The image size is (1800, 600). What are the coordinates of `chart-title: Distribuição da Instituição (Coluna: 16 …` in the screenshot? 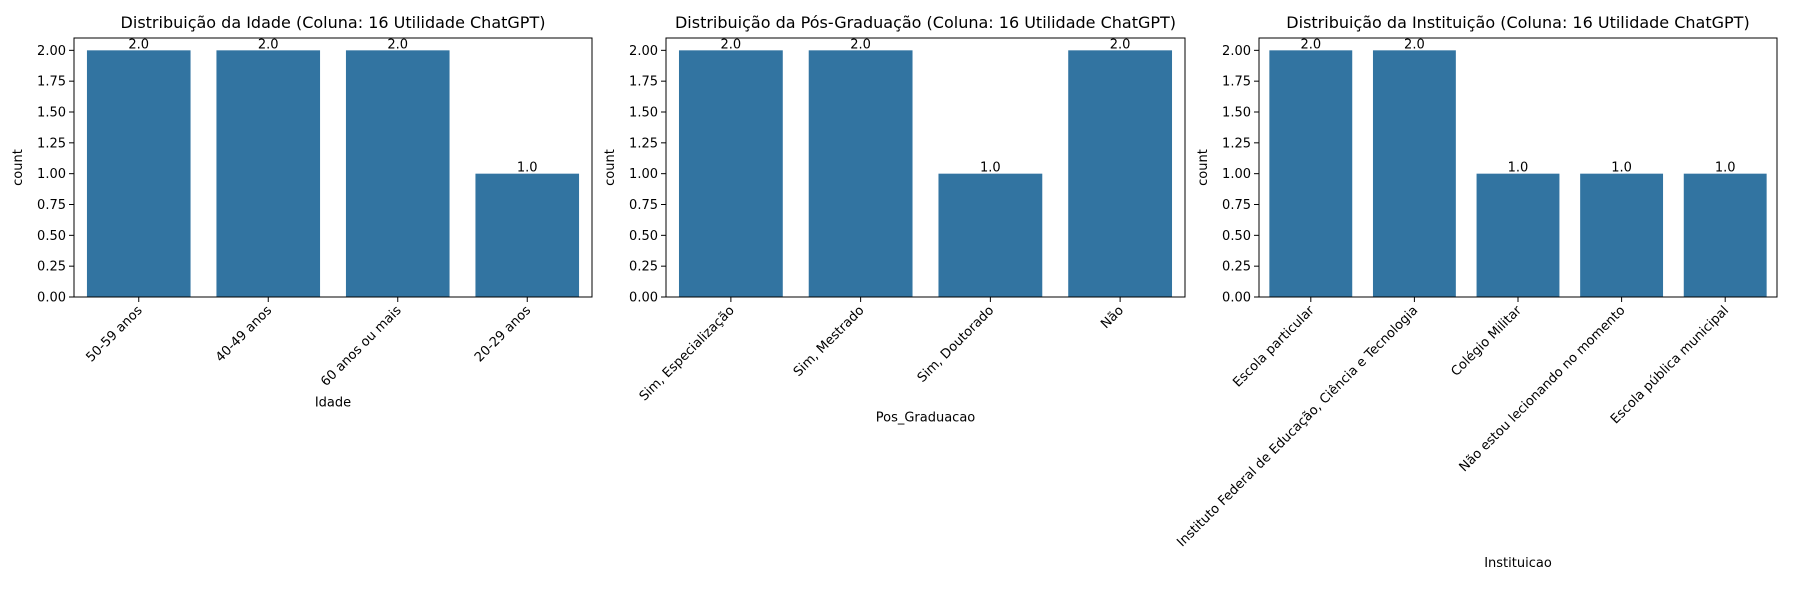 It's located at (1517, 22).